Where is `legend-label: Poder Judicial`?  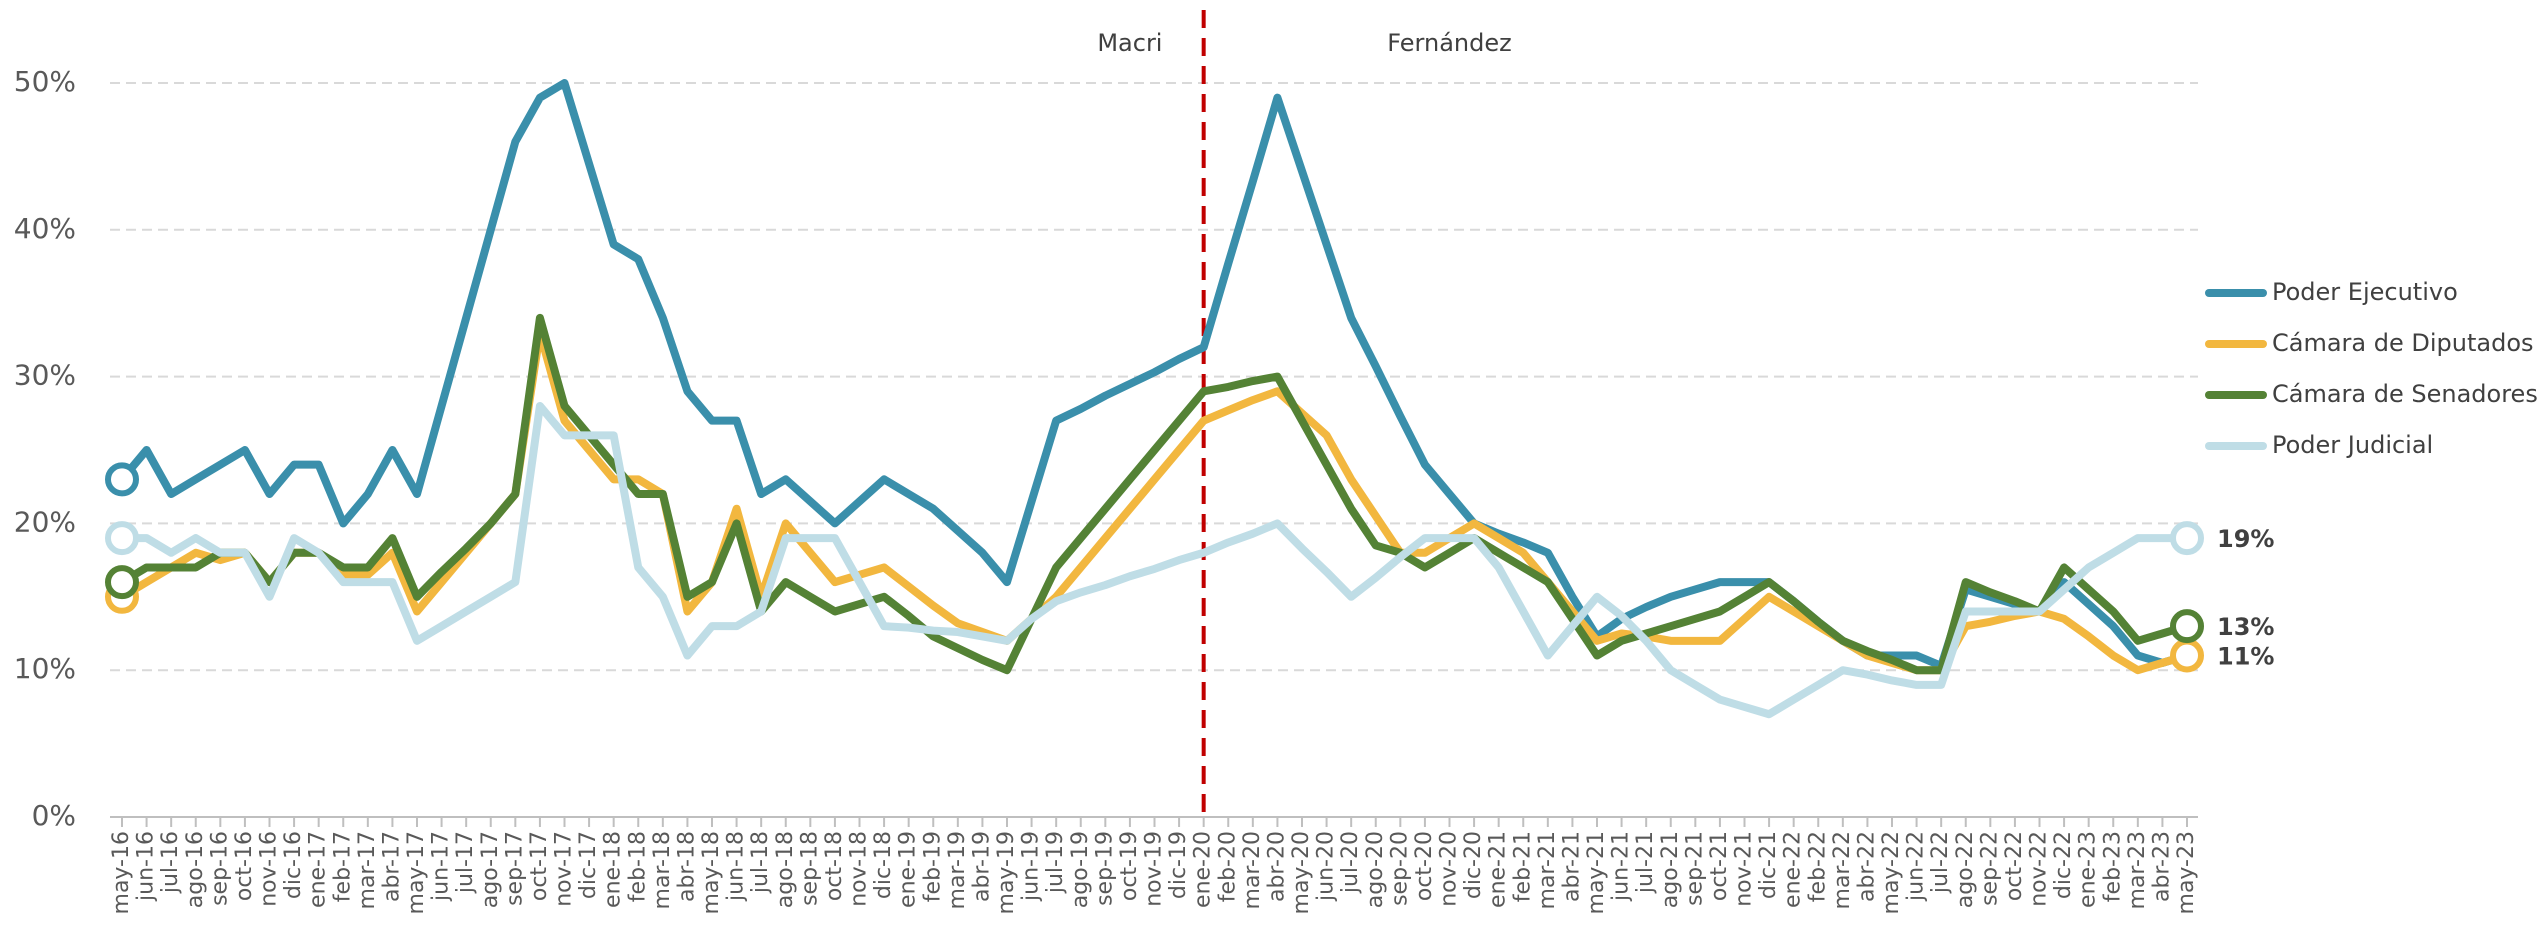 legend-label: Poder Judicial is located at coordinates (2352, 445).